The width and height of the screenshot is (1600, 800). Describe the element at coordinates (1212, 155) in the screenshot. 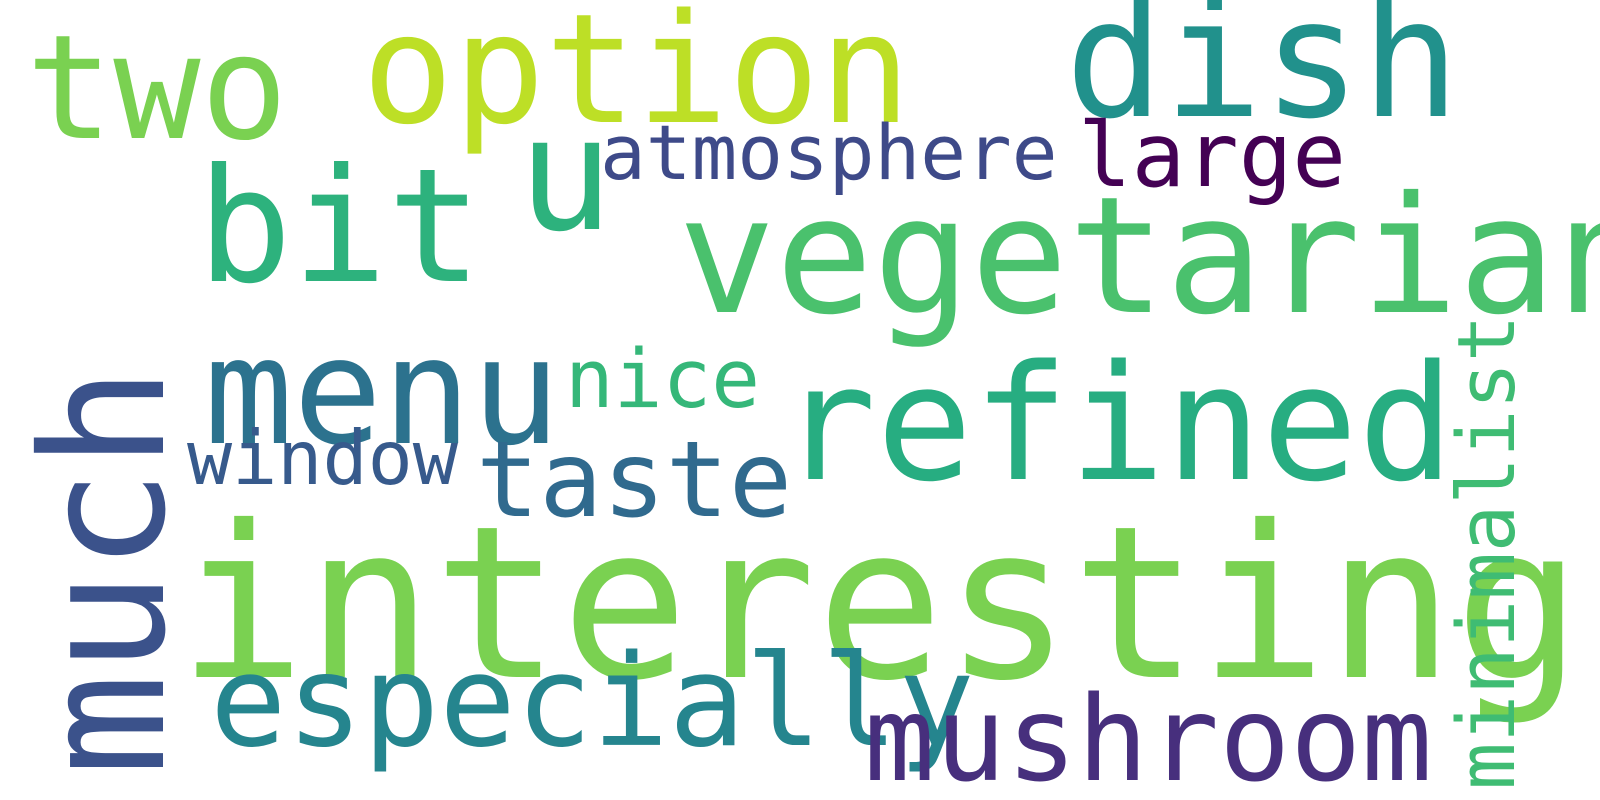

I see `word-large: large` at that location.